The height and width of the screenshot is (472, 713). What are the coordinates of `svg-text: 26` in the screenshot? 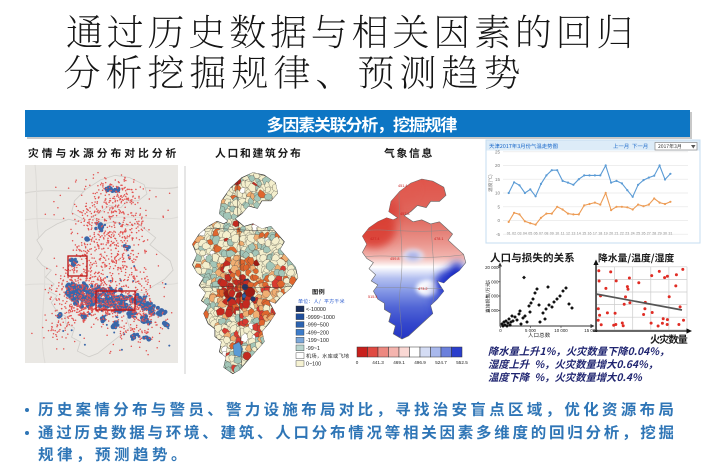 It's located at (644, 234).